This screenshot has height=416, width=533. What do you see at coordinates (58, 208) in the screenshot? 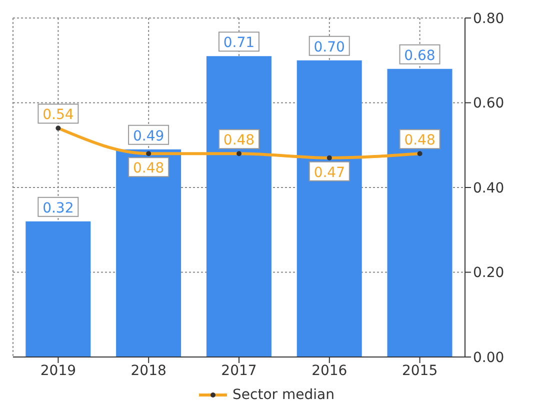
I see `data-label: 0.32` at bounding box center [58, 208].